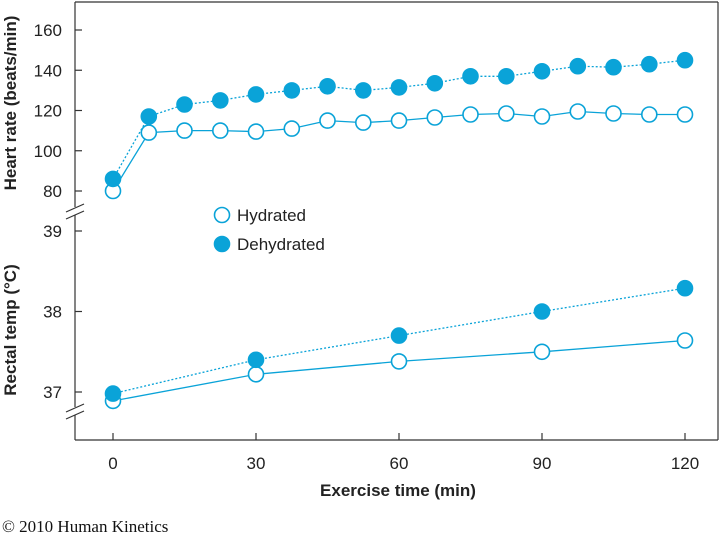 This screenshot has width=720, height=545. What do you see at coordinates (222, 215) in the screenshot?
I see `legend-hydrated-marker` at bounding box center [222, 215].